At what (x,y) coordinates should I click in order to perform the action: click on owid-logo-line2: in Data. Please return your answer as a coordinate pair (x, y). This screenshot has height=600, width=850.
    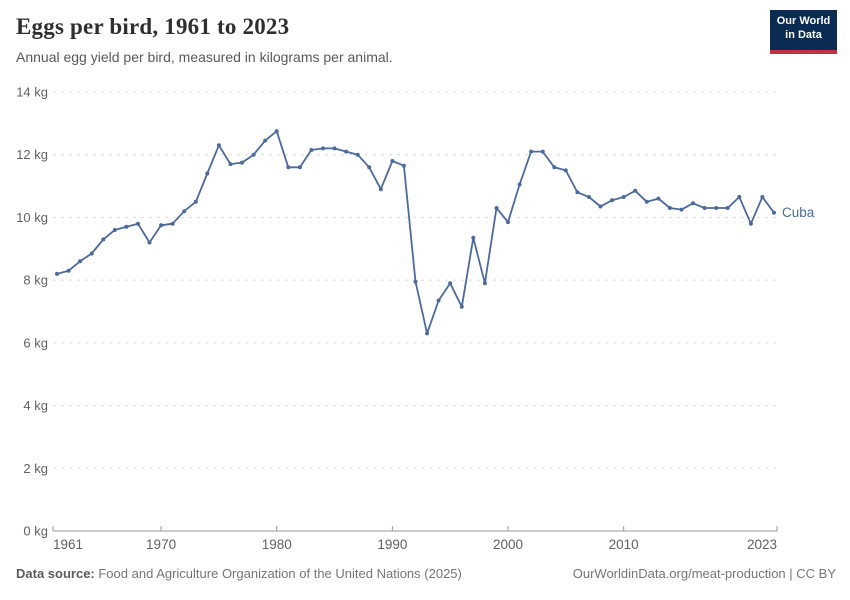
    Looking at the image, I should click on (803, 35).